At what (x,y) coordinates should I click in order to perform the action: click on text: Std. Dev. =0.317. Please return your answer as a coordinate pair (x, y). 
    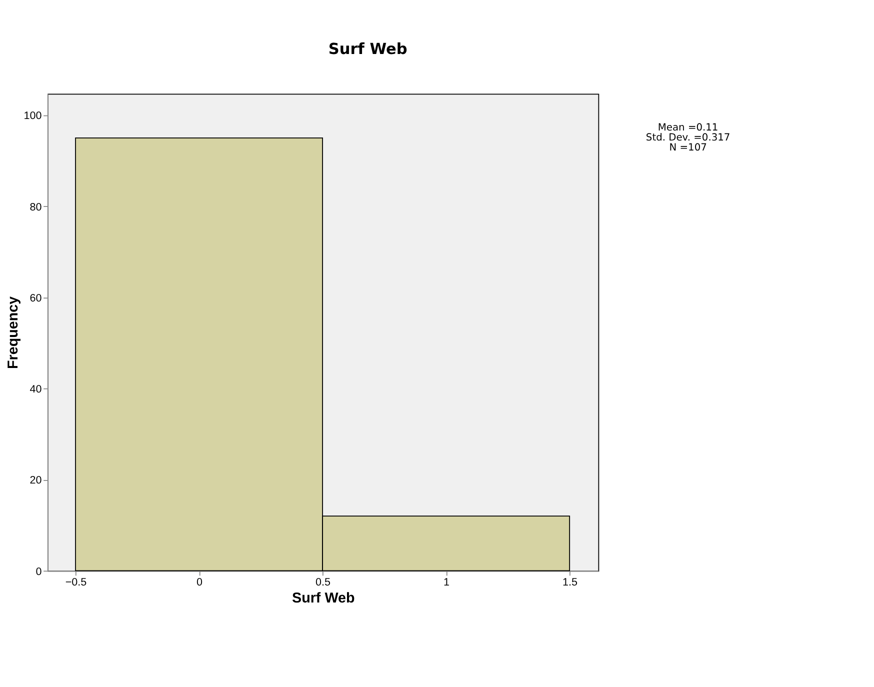
    Looking at the image, I should click on (688, 138).